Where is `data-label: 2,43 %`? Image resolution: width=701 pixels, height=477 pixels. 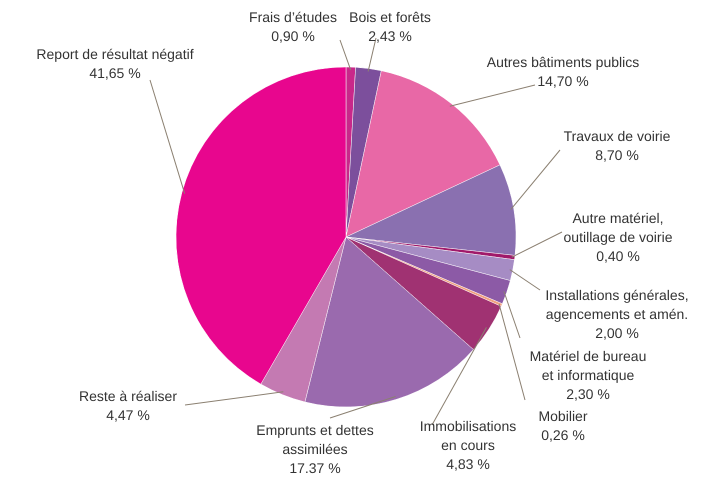
data-label: 2,43 % is located at coordinates (390, 36).